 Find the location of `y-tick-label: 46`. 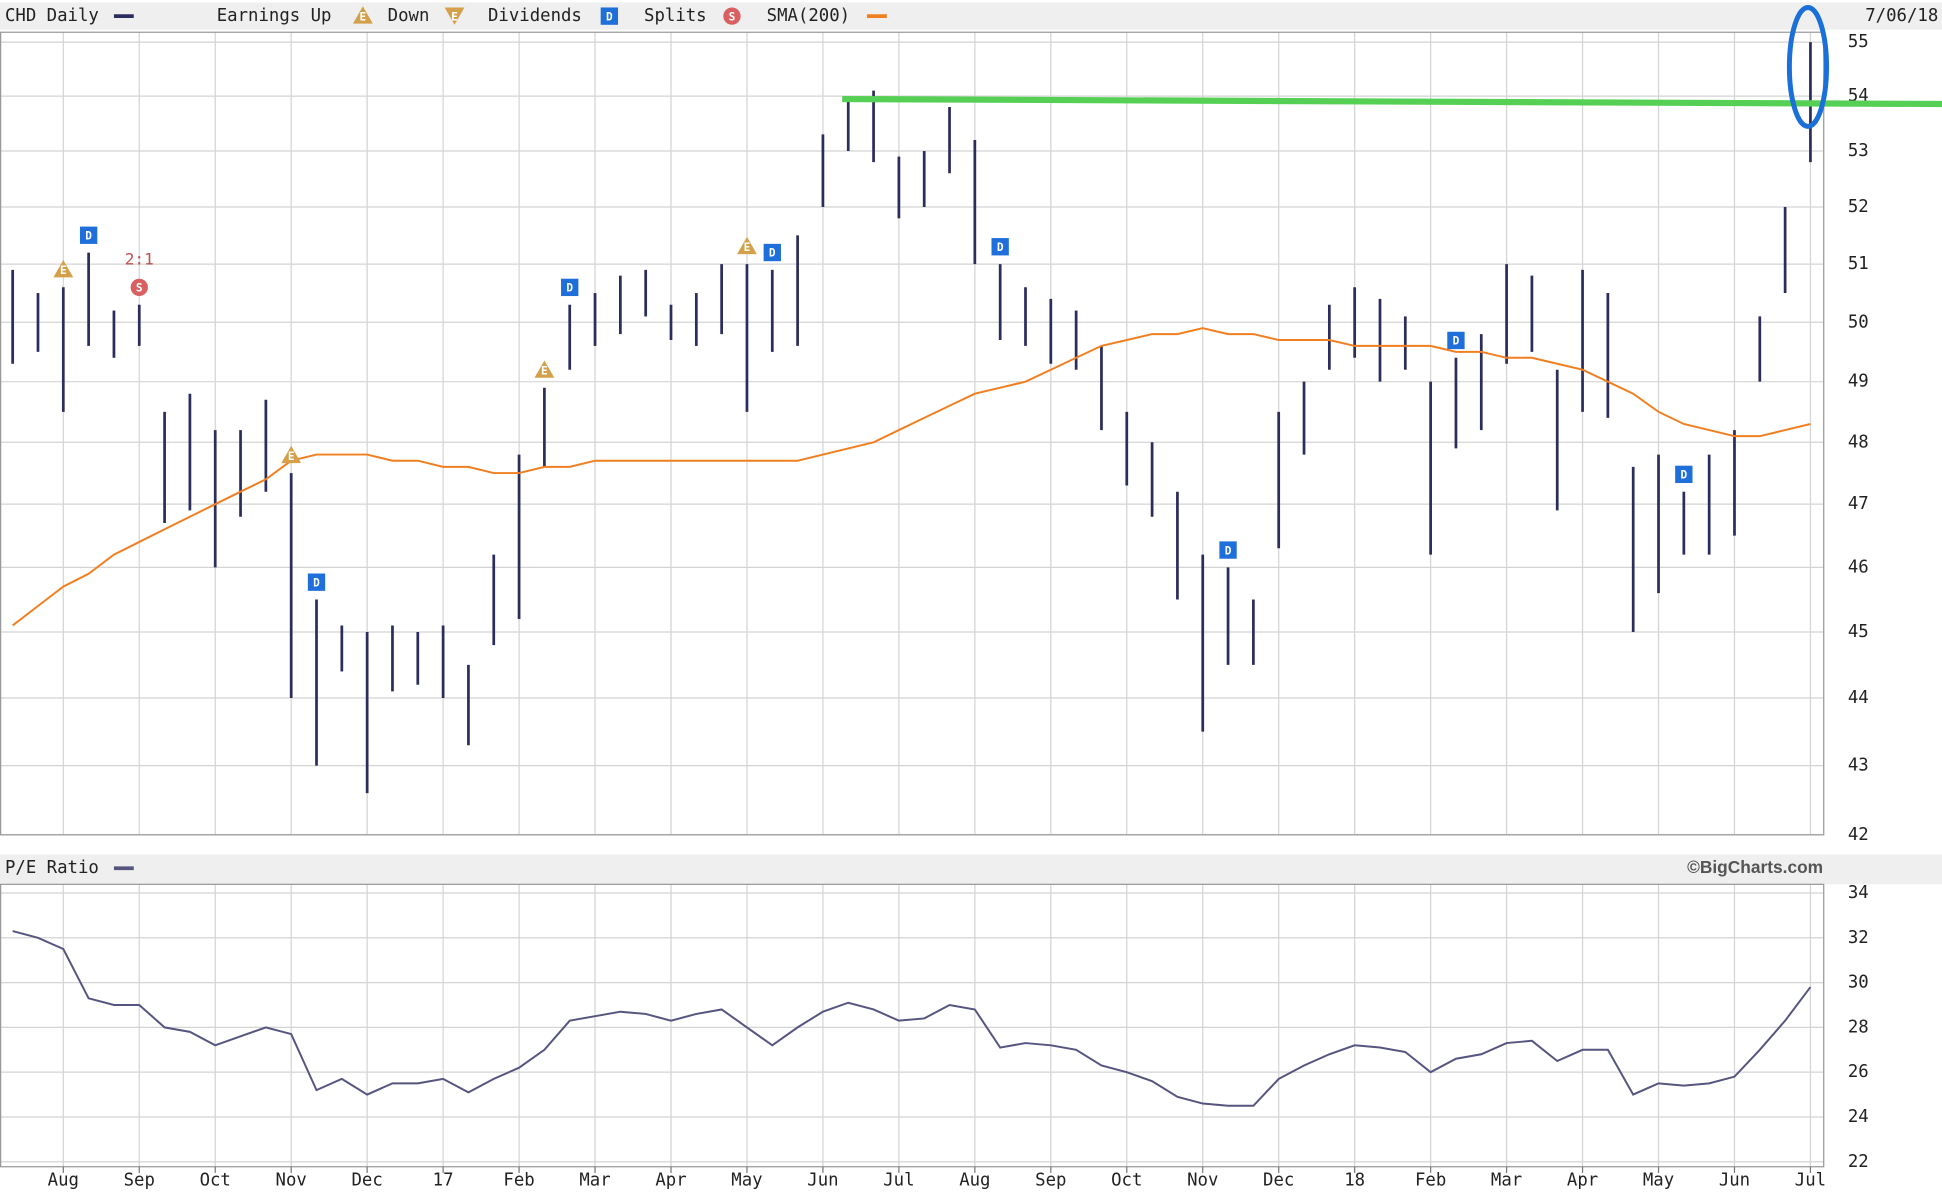

y-tick-label: 46 is located at coordinates (1858, 567).